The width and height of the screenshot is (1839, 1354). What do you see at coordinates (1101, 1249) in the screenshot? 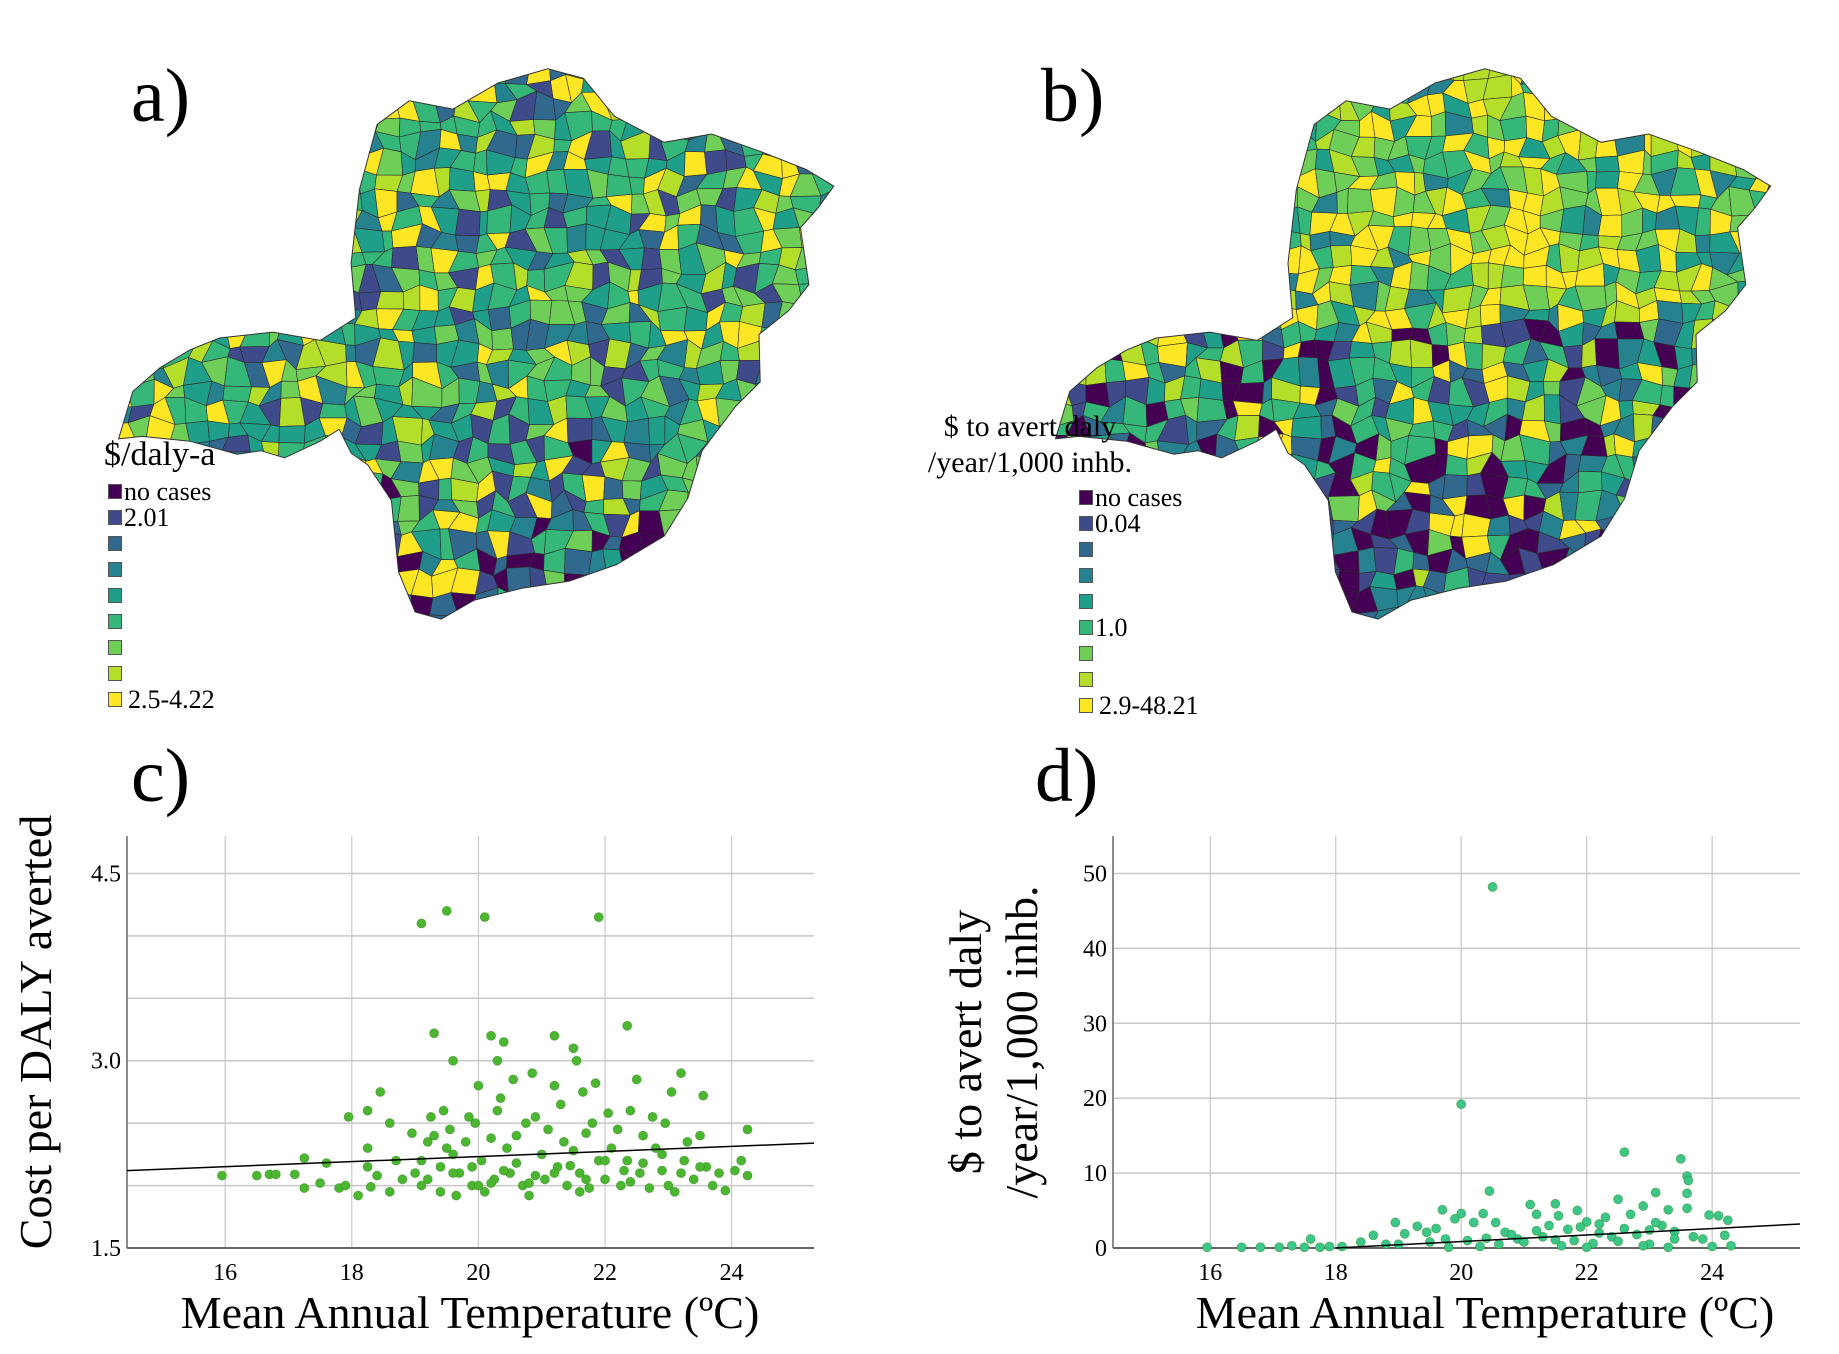
I see `y-tick-label: 0` at bounding box center [1101, 1249].